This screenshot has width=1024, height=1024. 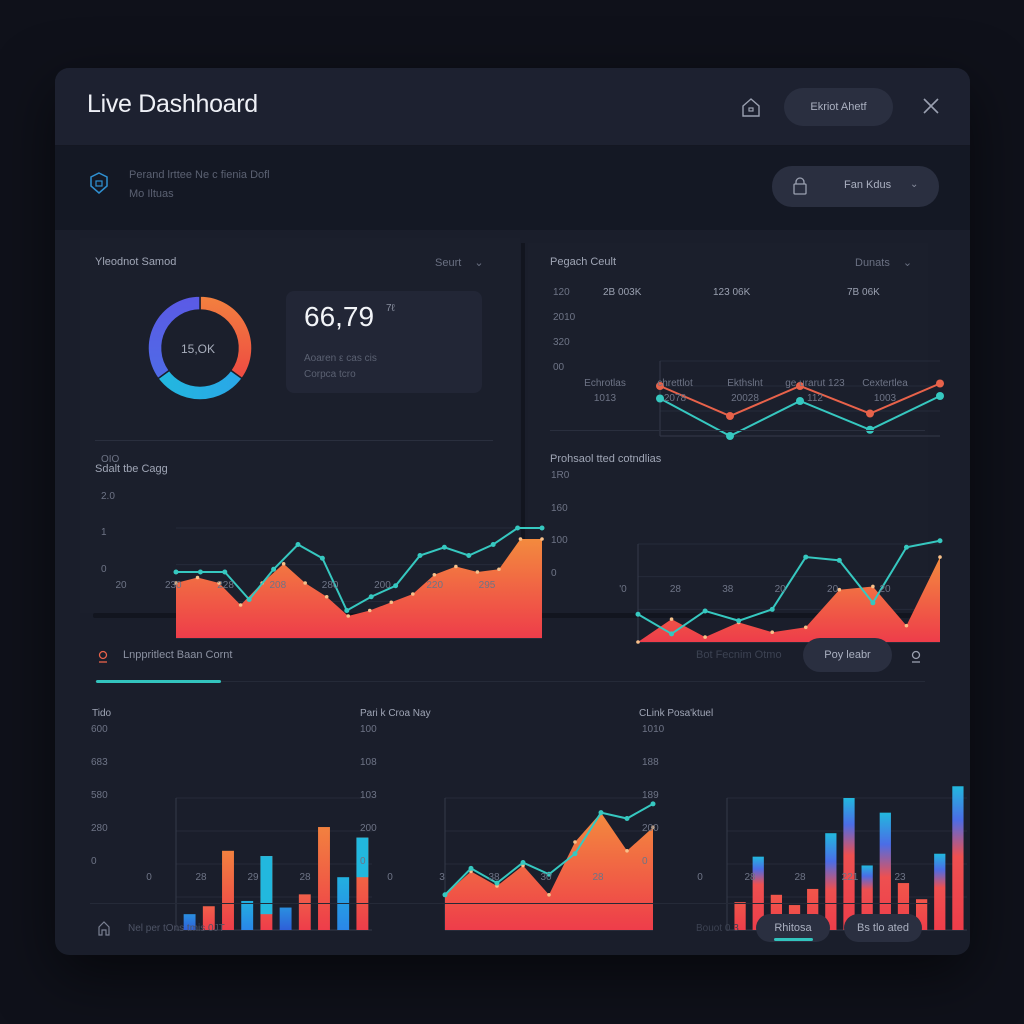 What do you see at coordinates (751, 107) in the screenshot?
I see `home-icon` at bounding box center [751, 107].